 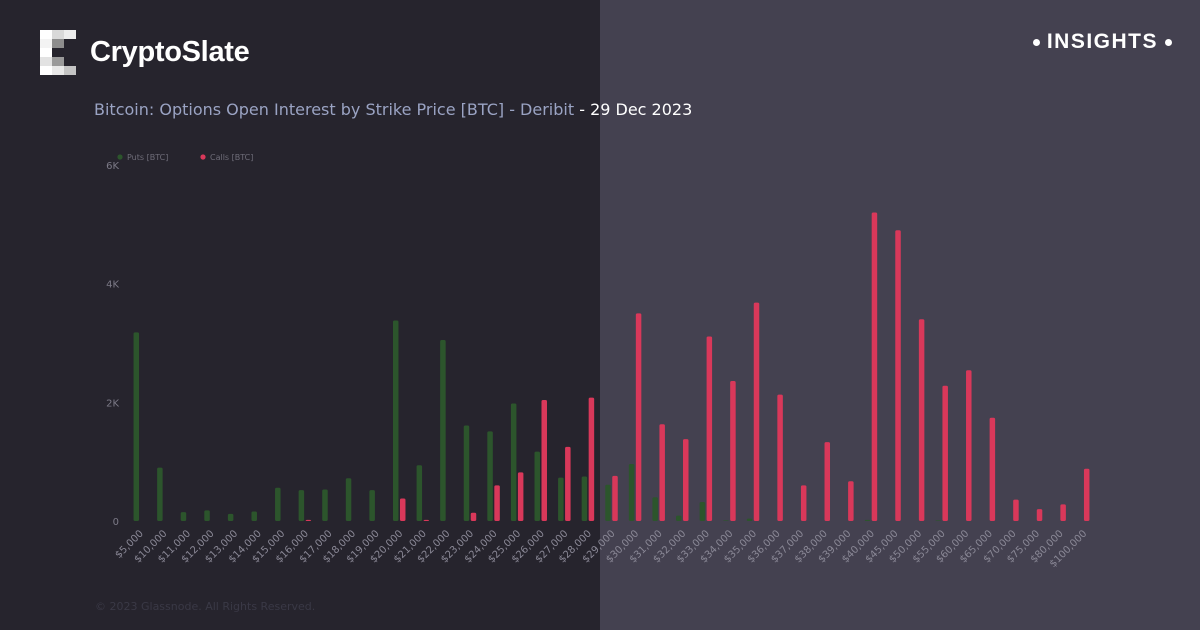 What do you see at coordinates (112, 285) in the screenshot?
I see `y-tick-label: 4K` at bounding box center [112, 285].